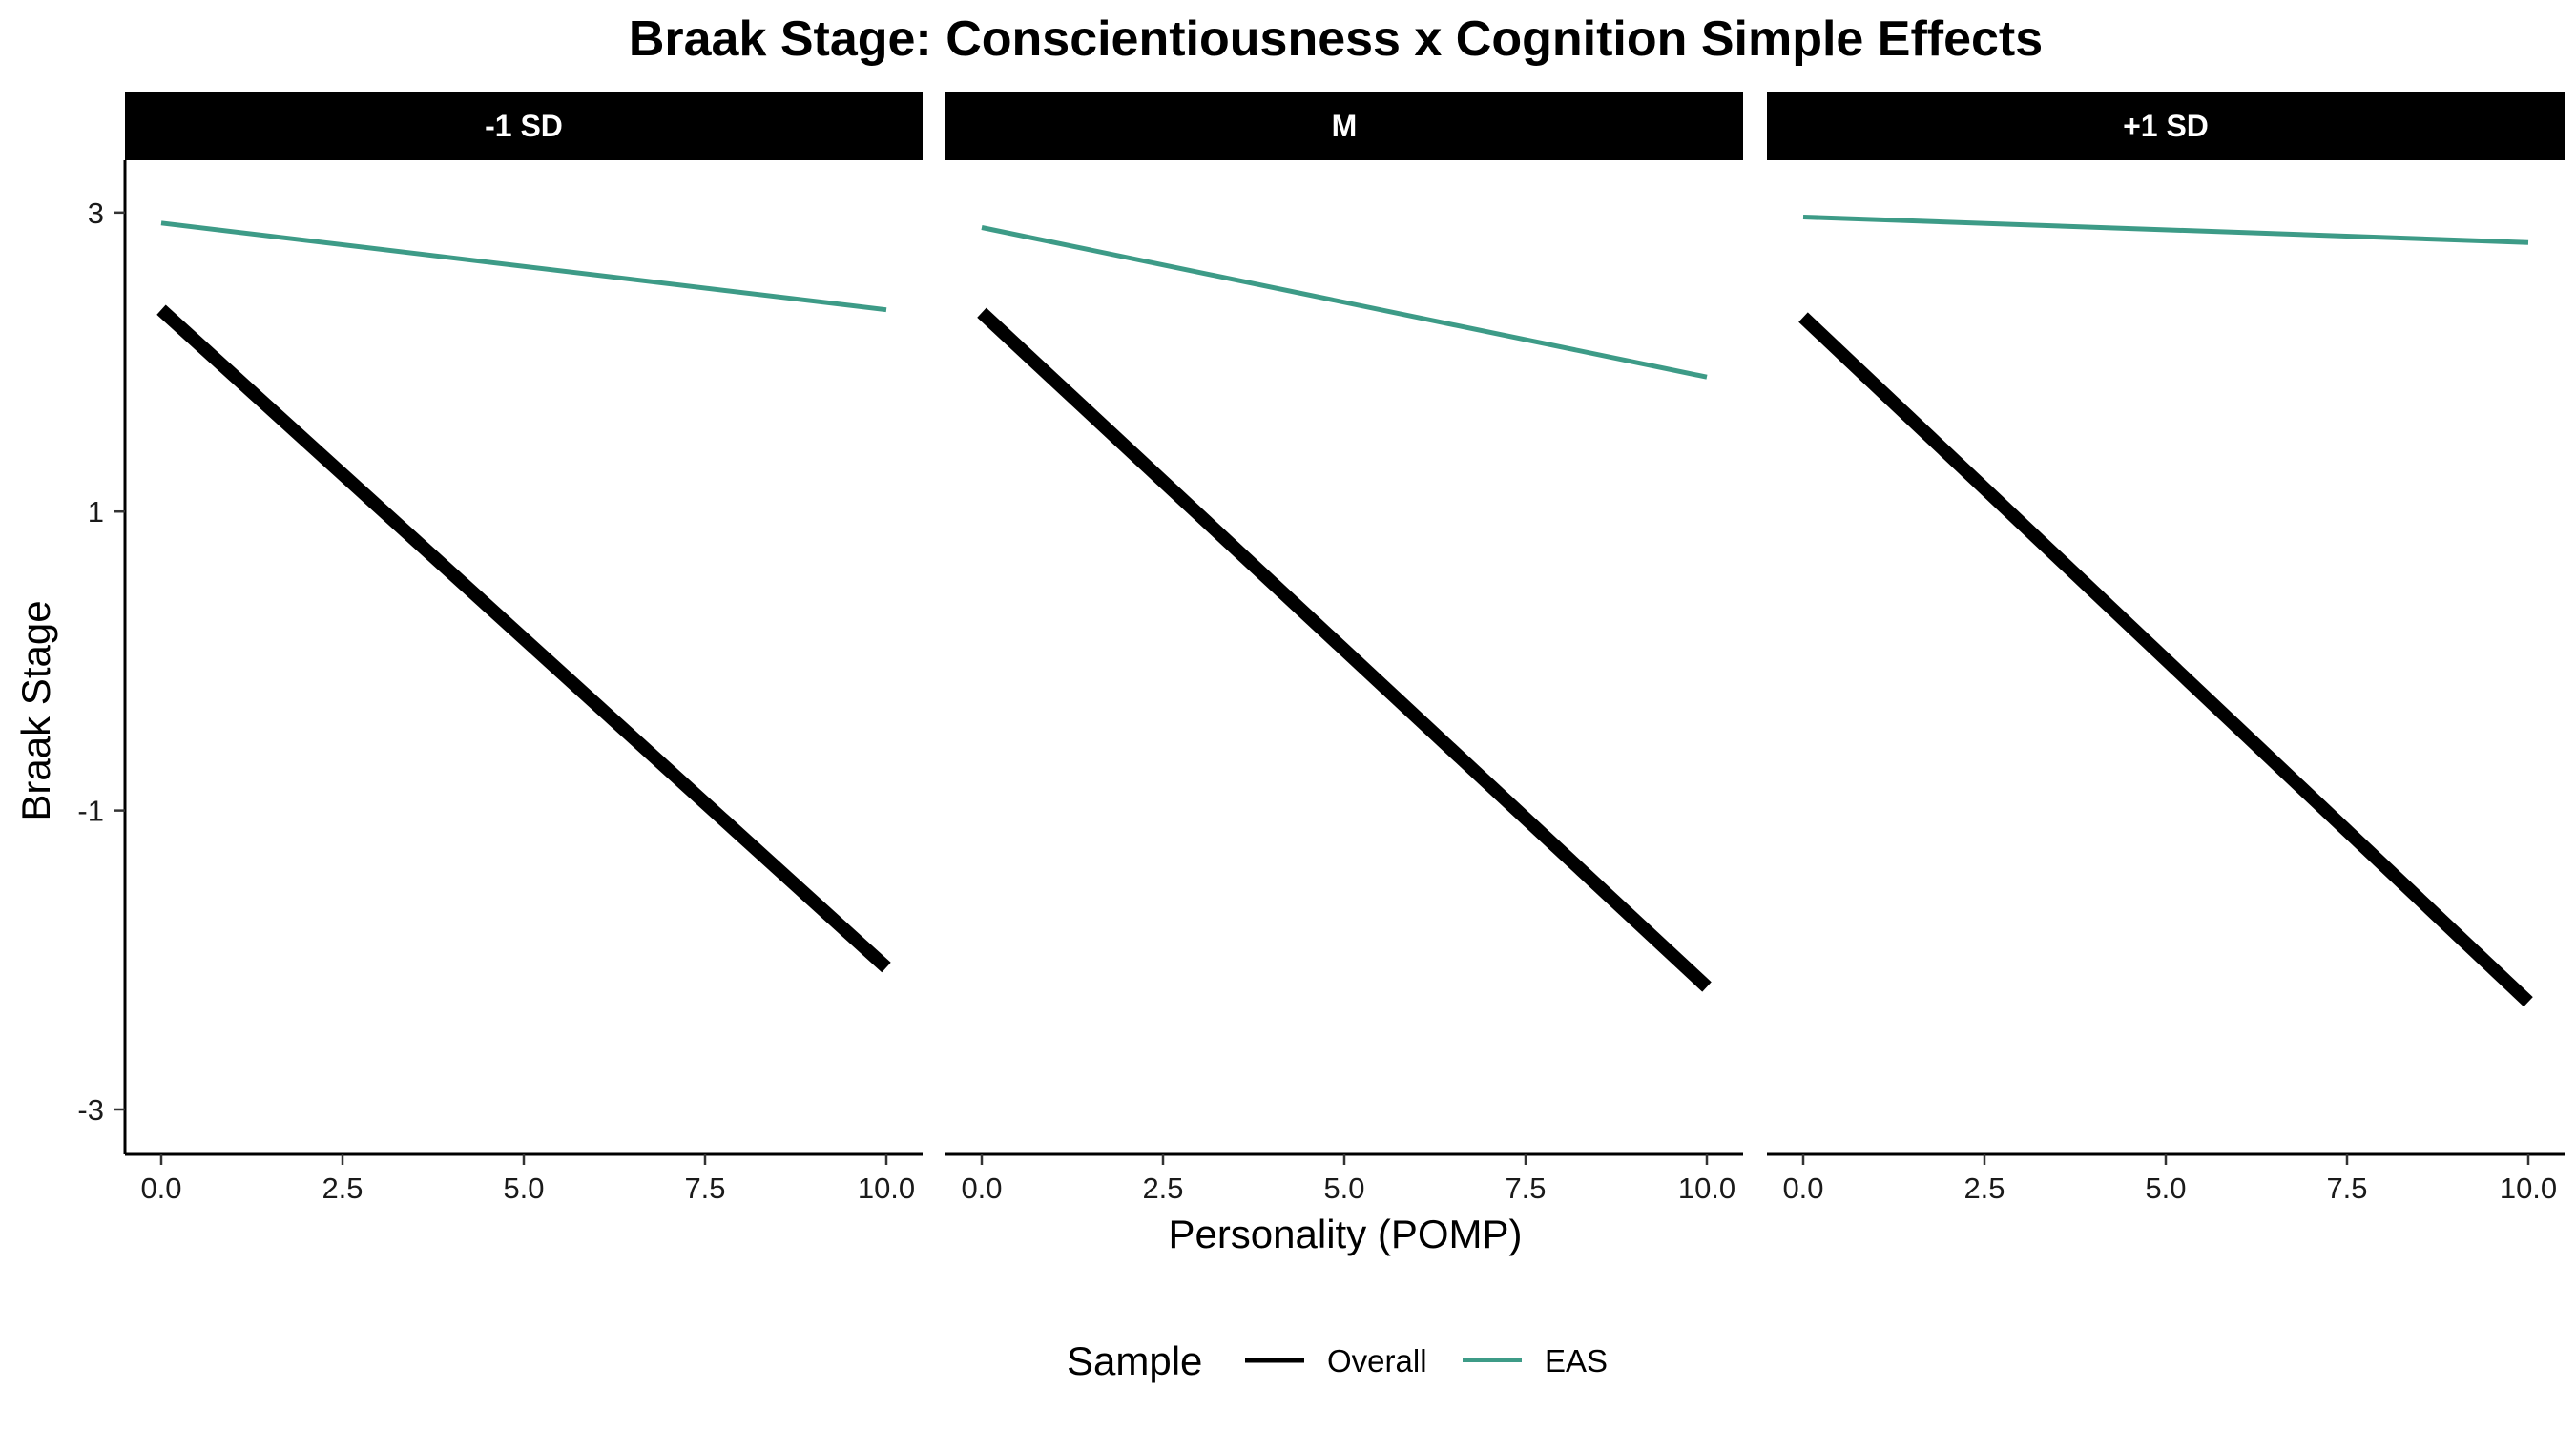  I want to click on legend-entry: Overall, so click(1336, 1361).